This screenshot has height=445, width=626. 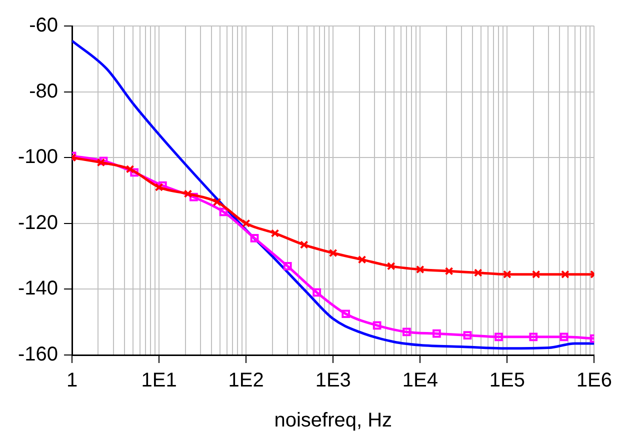 I want to click on x-tick-label: 1E5, so click(x=507, y=381).